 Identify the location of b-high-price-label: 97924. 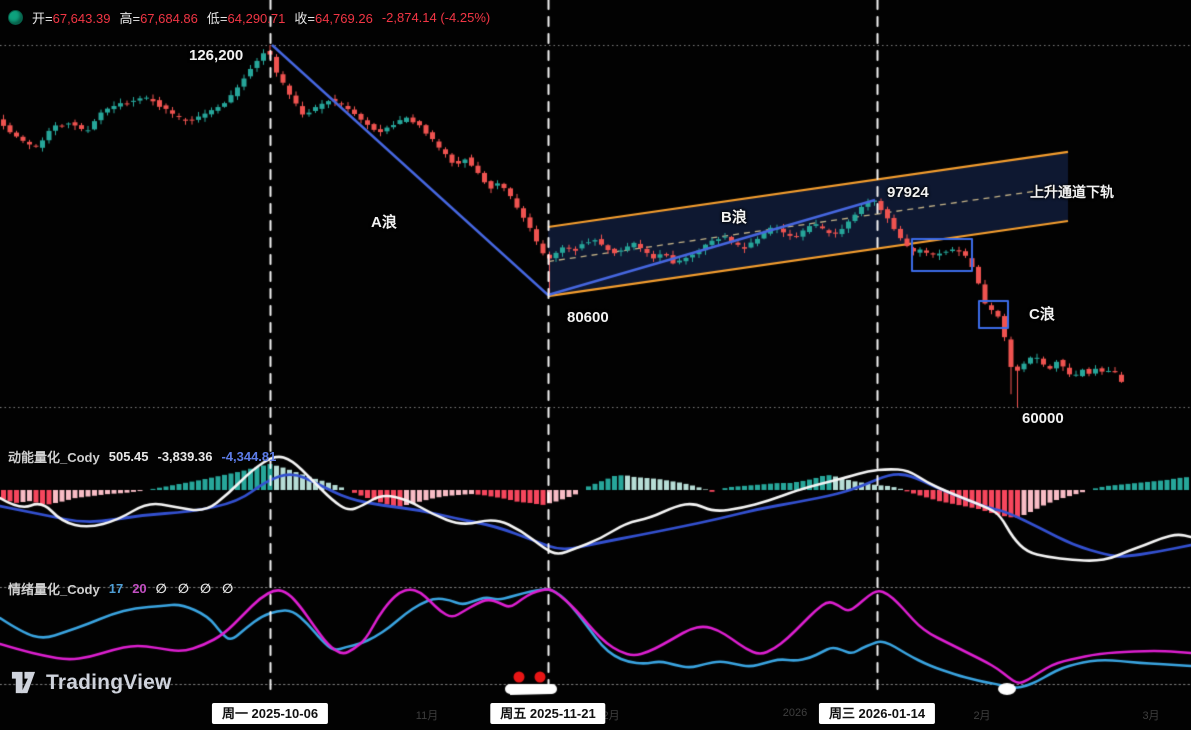
(908, 192).